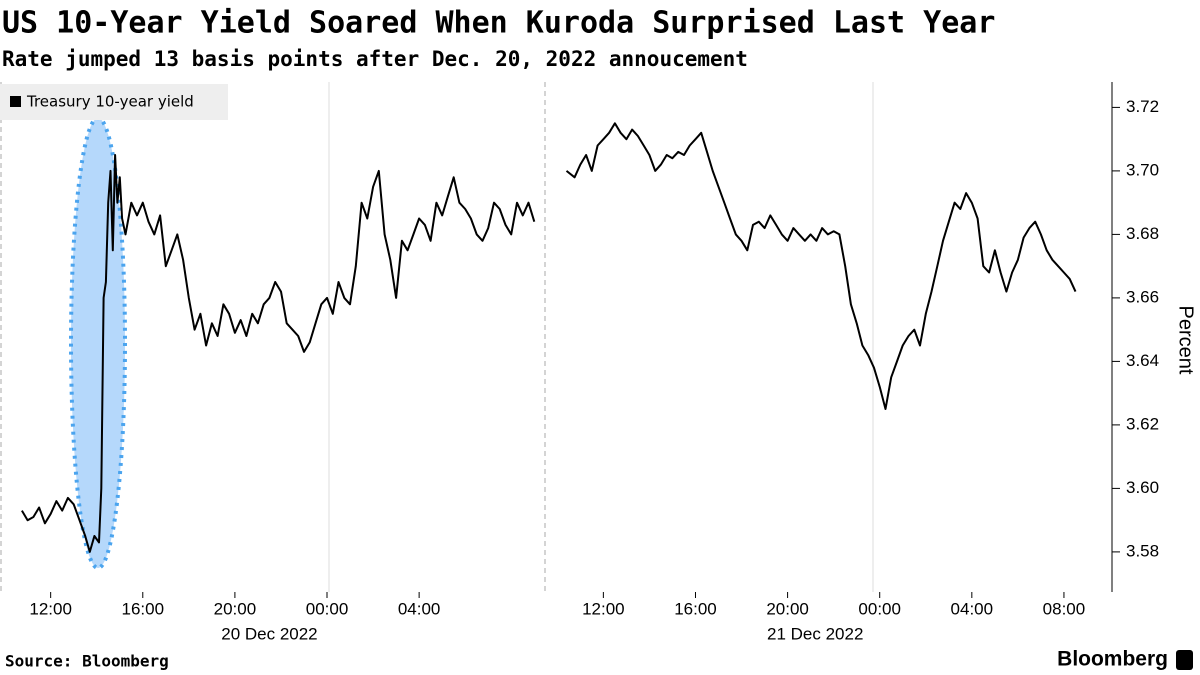 This screenshot has width=1200, height=675. What do you see at coordinates (1112, 659) in the screenshot?
I see `logo: Bloomberg` at bounding box center [1112, 659].